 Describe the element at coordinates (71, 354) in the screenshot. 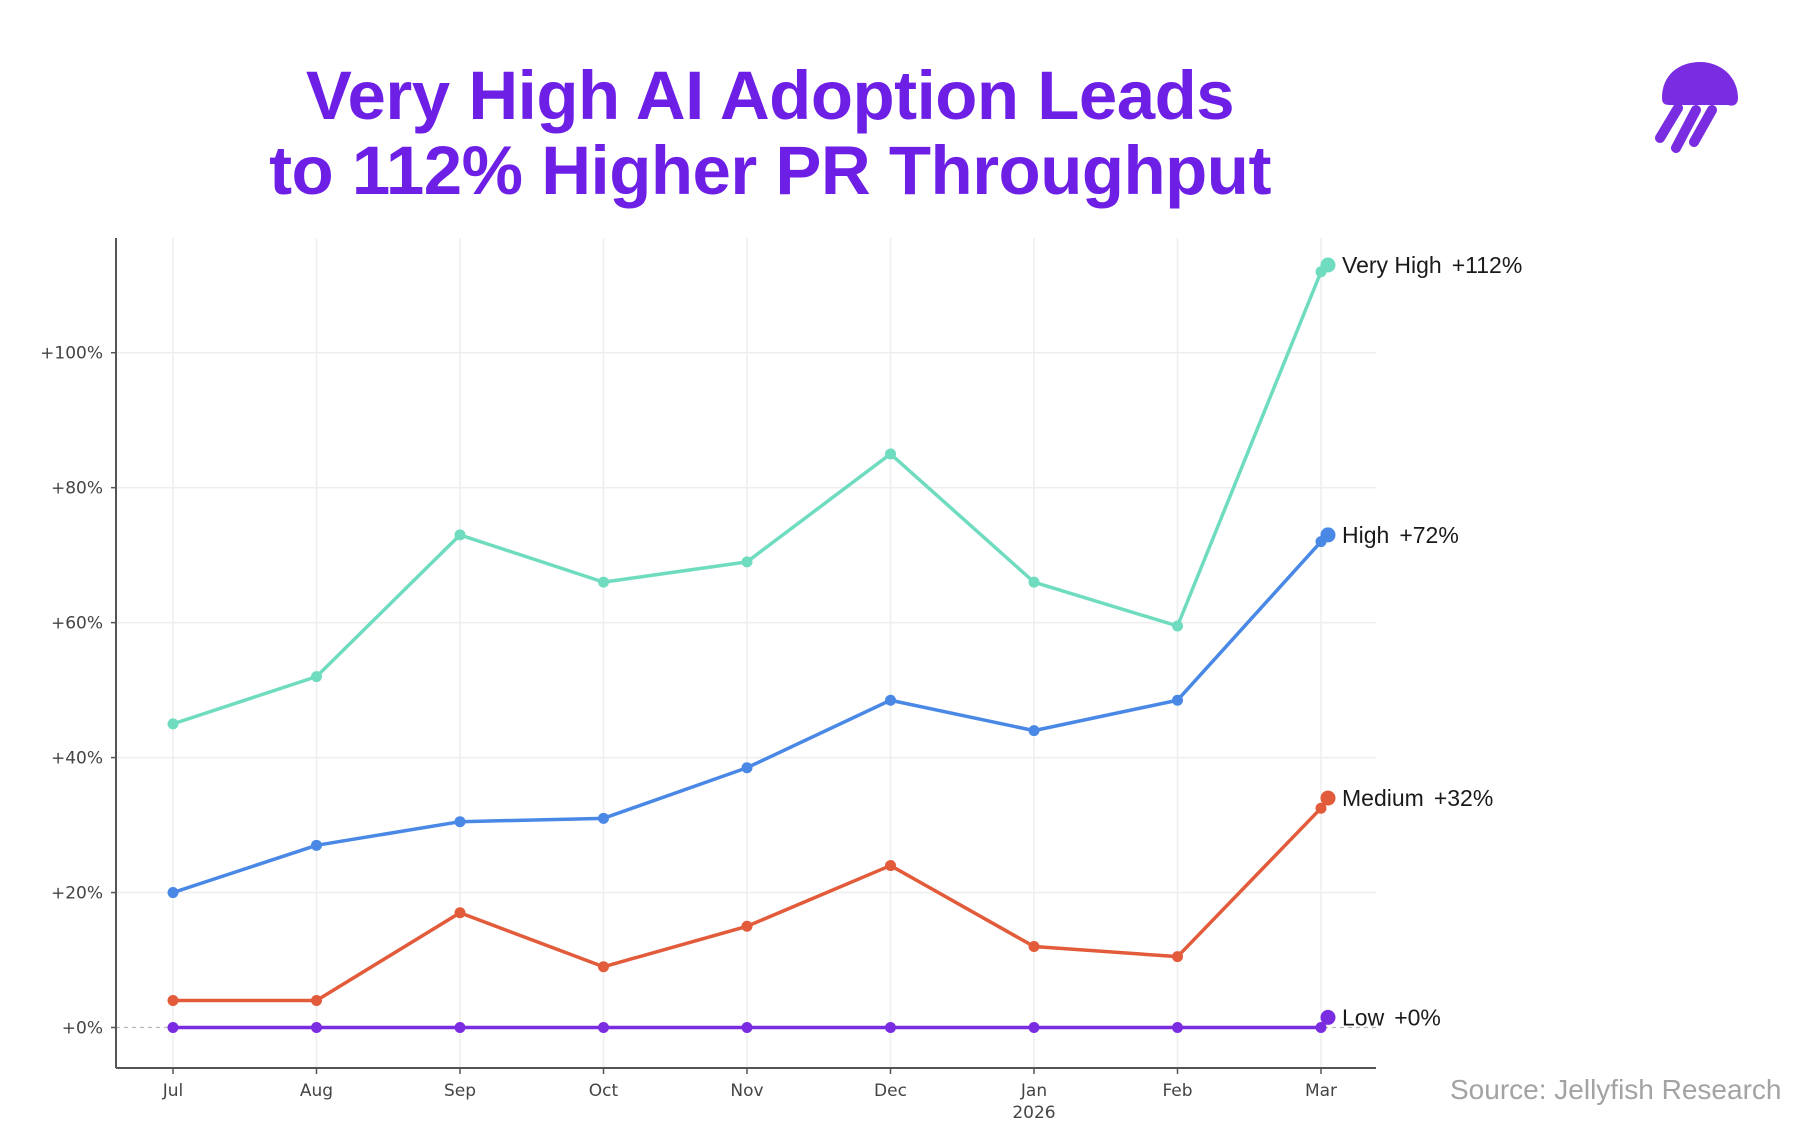

I see `y-tick-label: +100%` at that location.